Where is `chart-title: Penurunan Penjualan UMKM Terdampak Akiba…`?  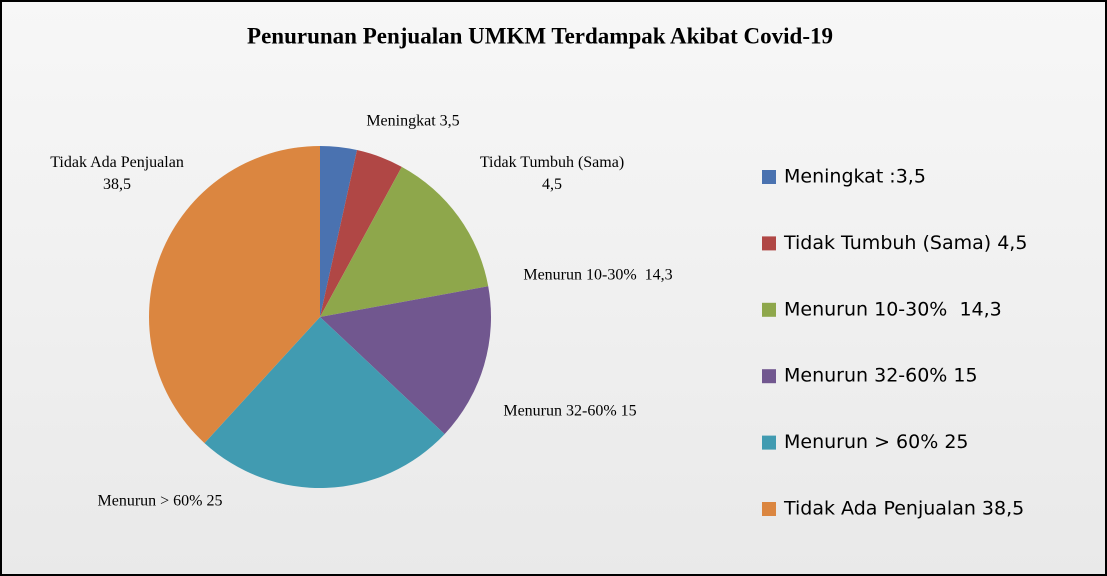
chart-title: Penurunan Penjualan UMKM Terdampak Akiba… is located at coordinates (540, 35).